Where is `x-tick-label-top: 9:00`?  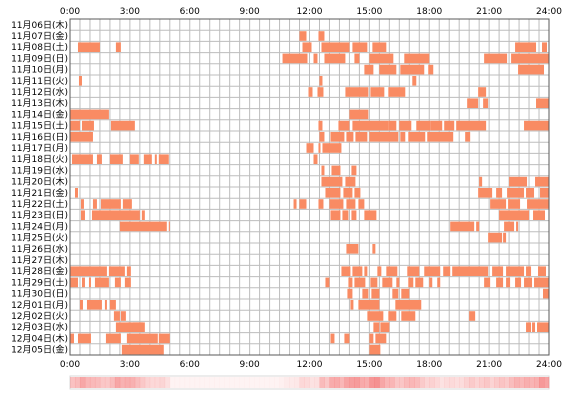 x-tick-label-top: 9:00 is located at coordinates (250, 12).